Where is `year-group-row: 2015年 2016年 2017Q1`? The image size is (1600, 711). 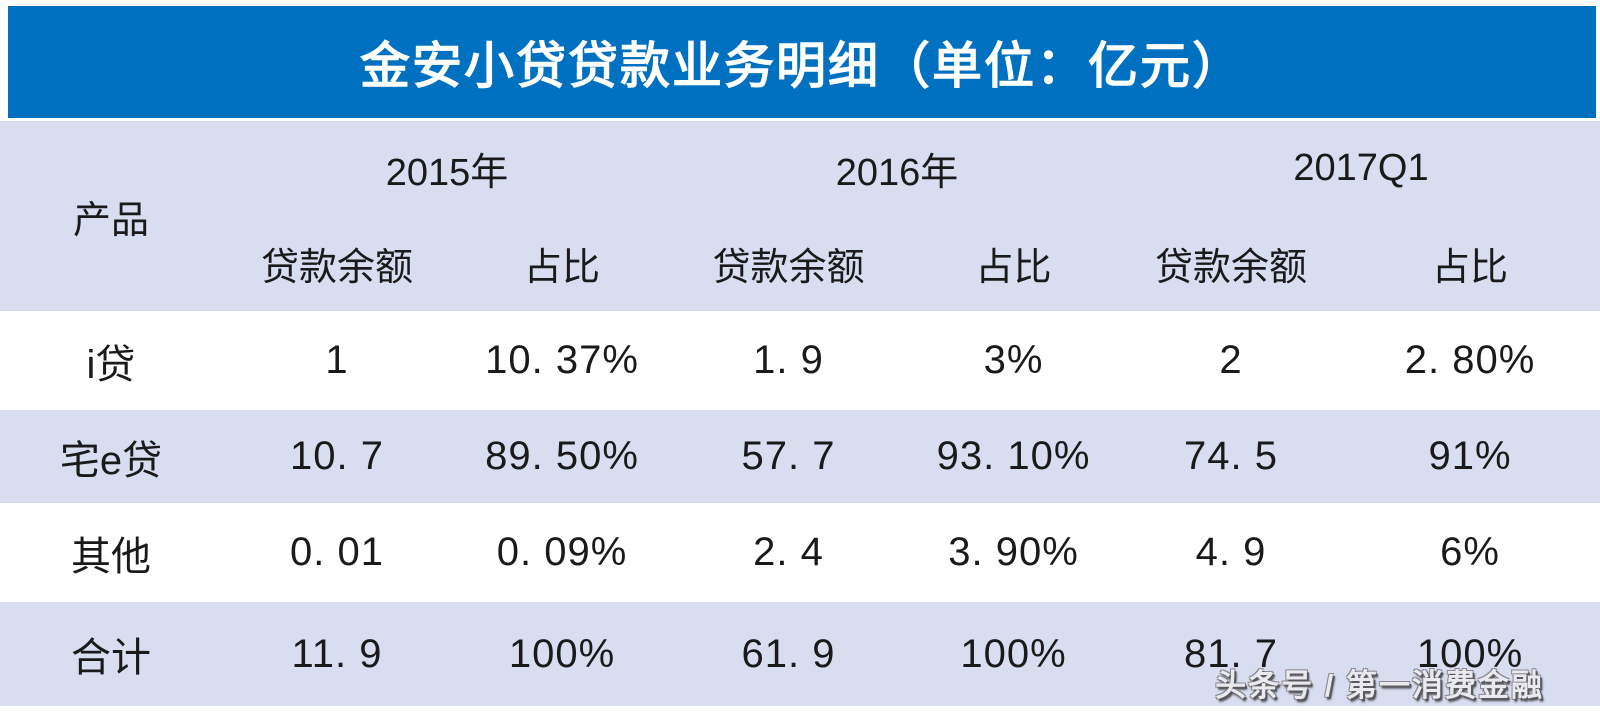 year-group-row: 2015年 2016年 2017Q1 is located at coordinates (911, 168).